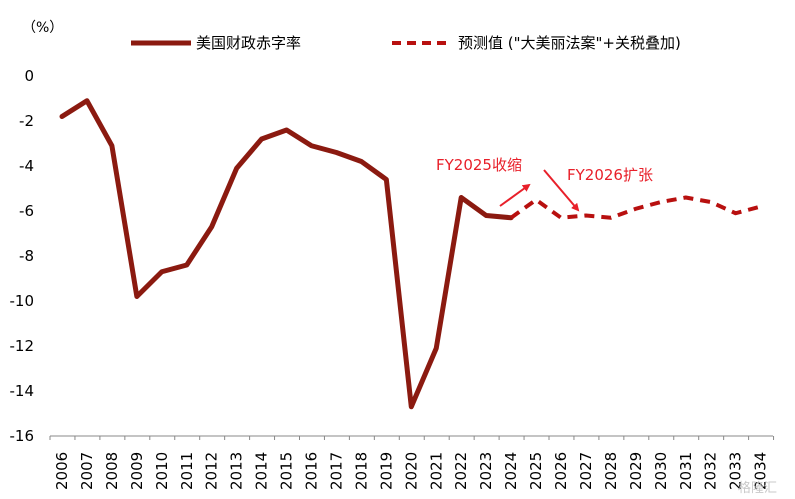 The height and width of the screenshot is (499, 795). What do you see at coordinates (561, 471) in the screenshot?
I see `x-tick-label: 2026` at bounding box center [561, 471].